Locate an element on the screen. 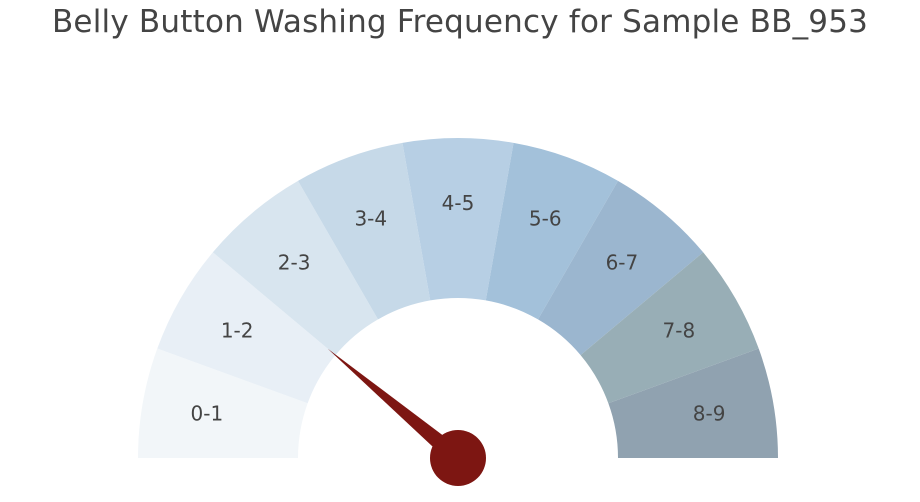 This screenshot has width=920, height=502. gauge-label-8-9: 8-9 is located at coordinates (709, 414).